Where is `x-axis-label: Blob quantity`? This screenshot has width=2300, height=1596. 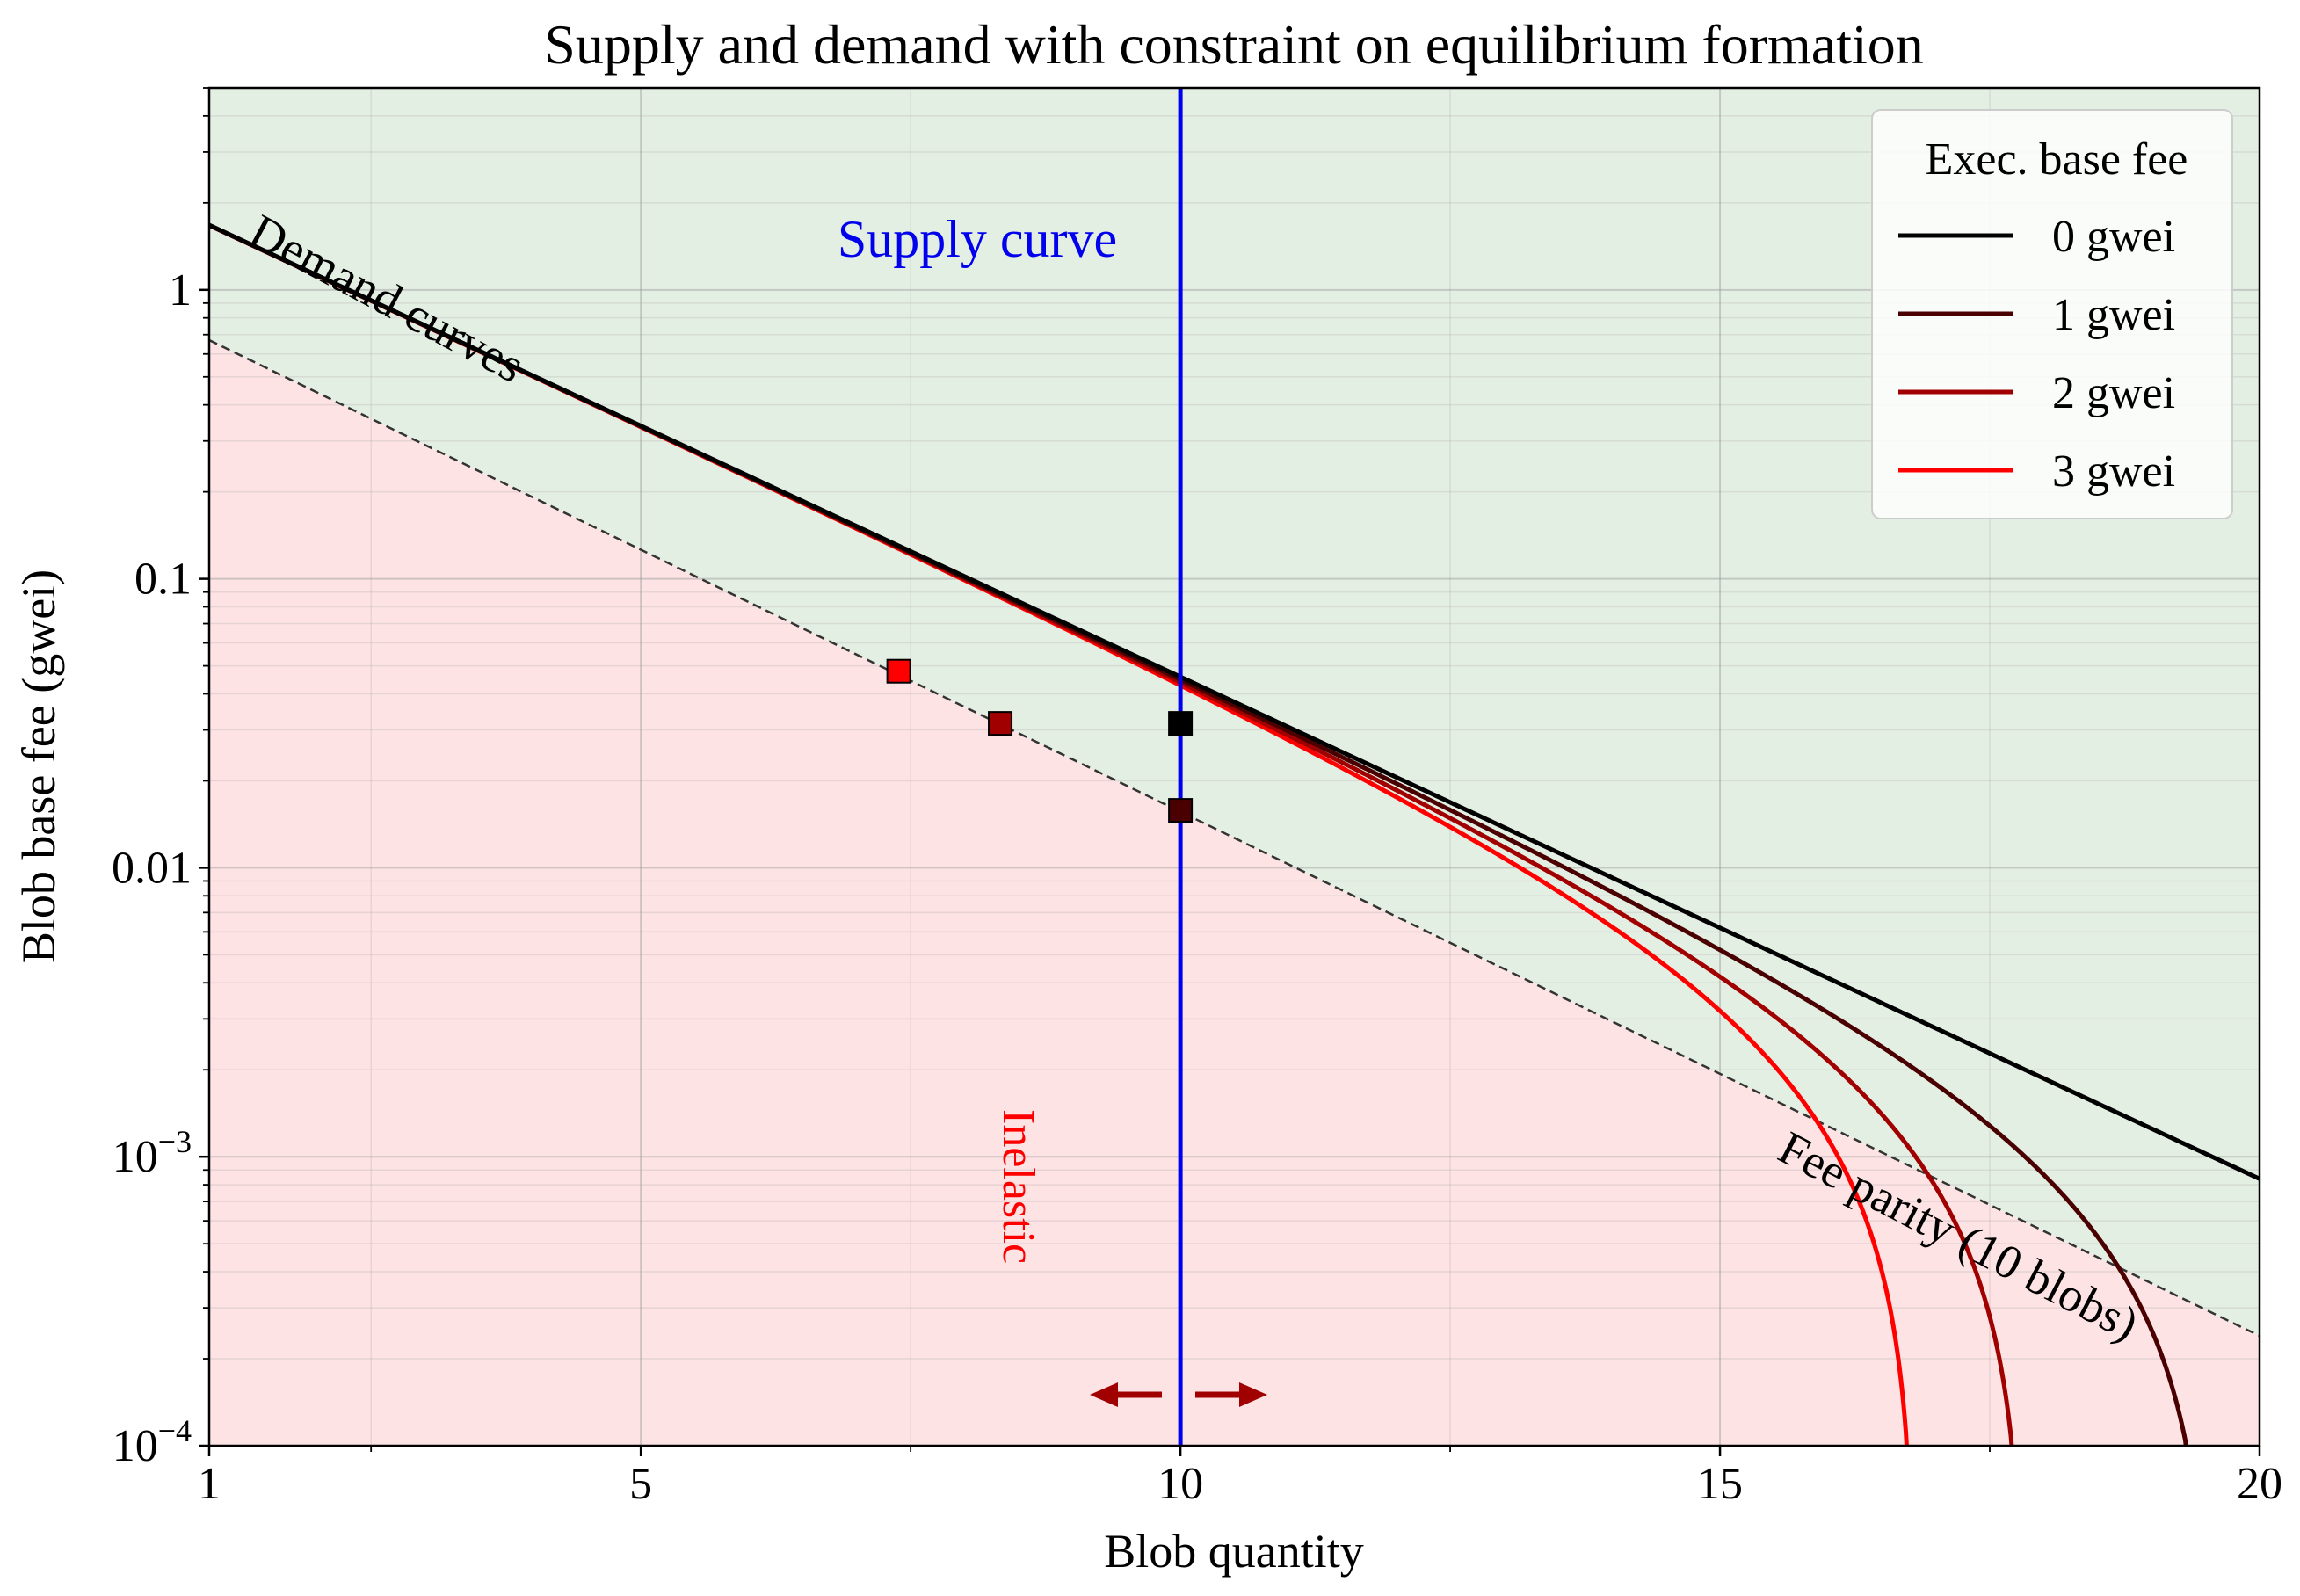
x-axis-label: Blob quantity is located at coordinates (1234, 1551).